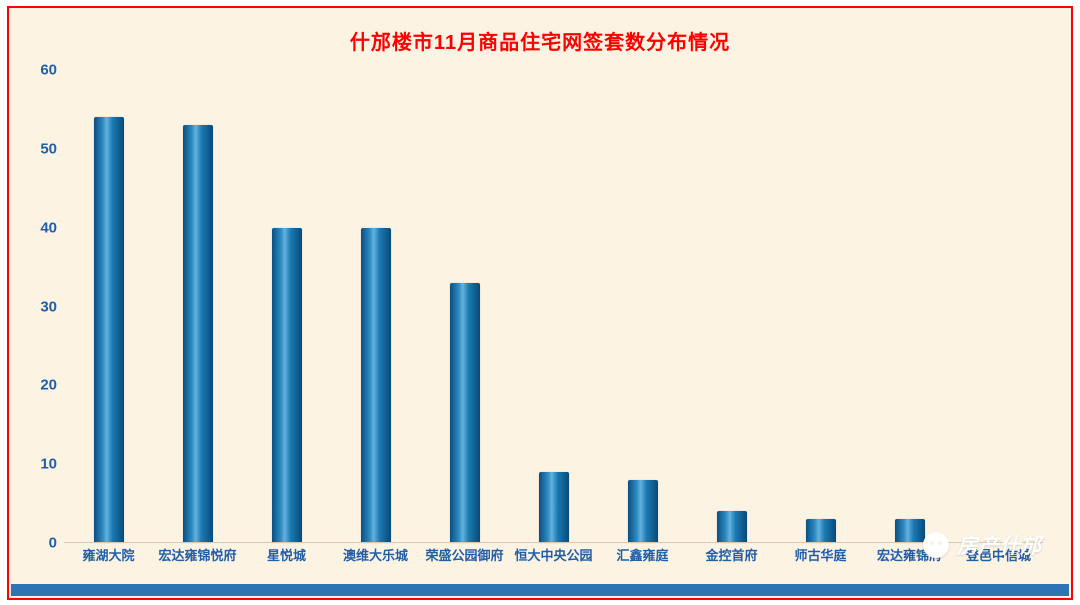 This screenshot has width=1080, height=605. I want to click on category-label: 登邑中信城, so click(998, 555).